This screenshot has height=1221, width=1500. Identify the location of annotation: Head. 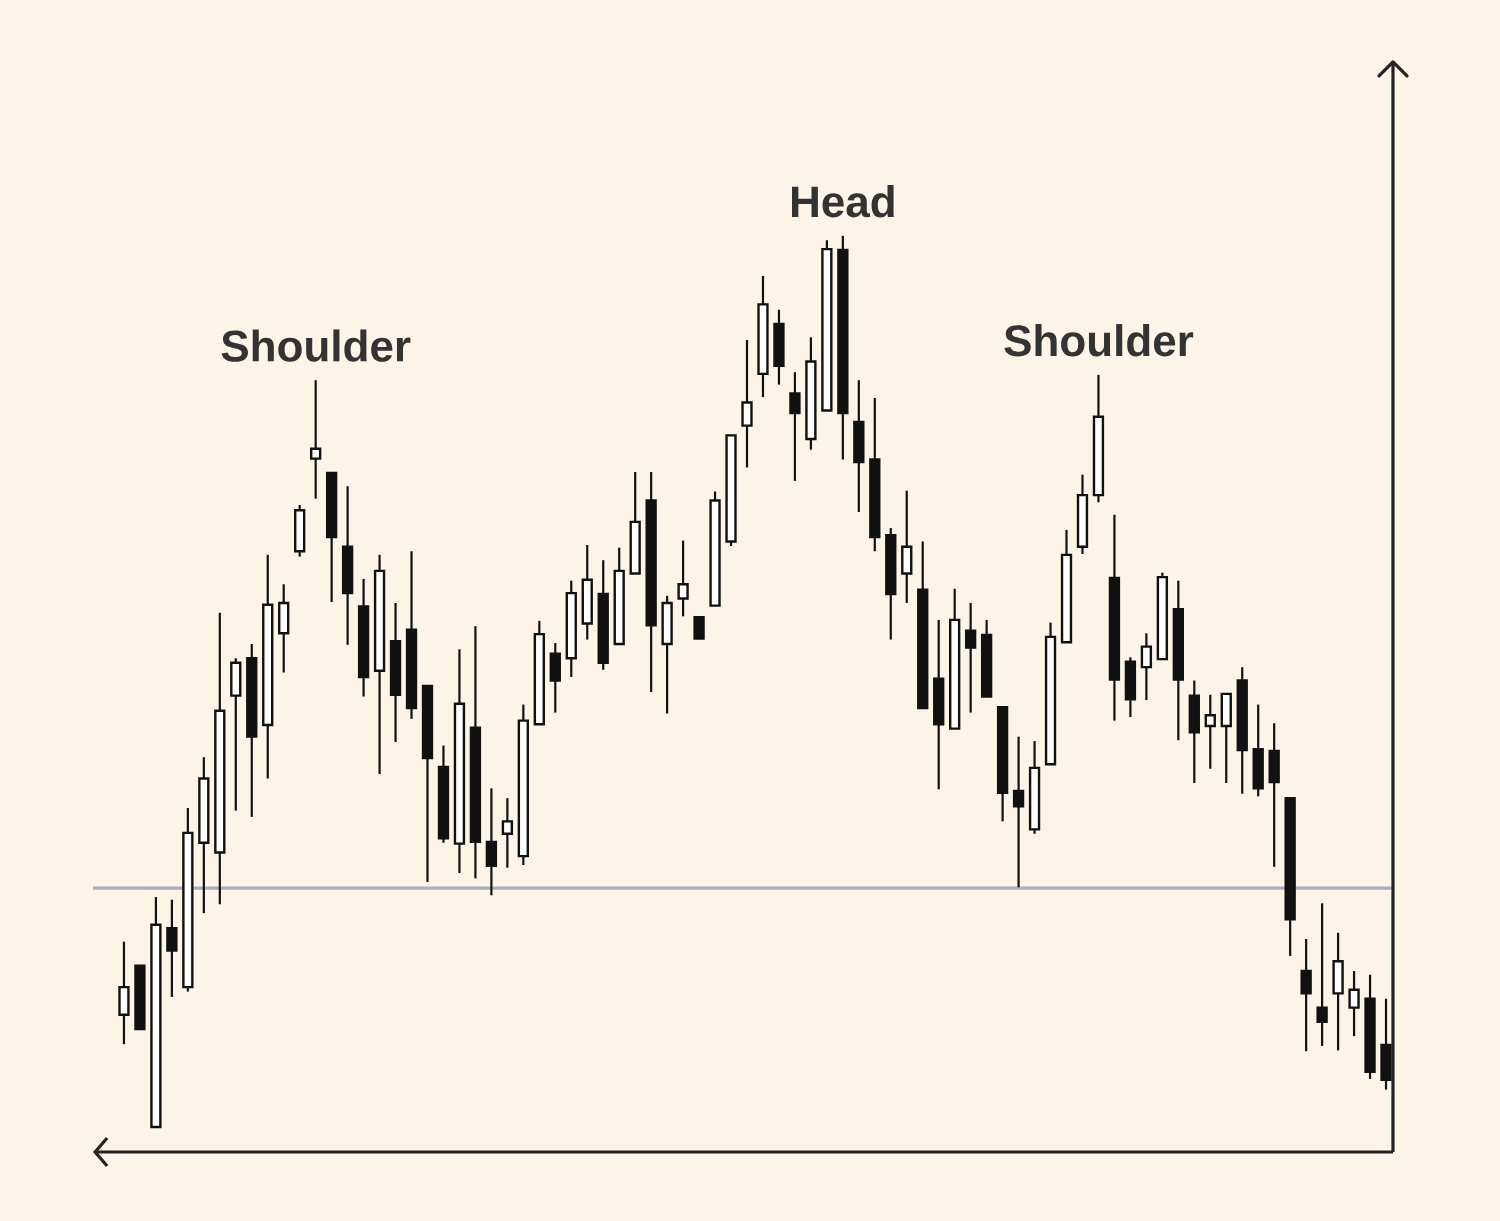
(843, 201).